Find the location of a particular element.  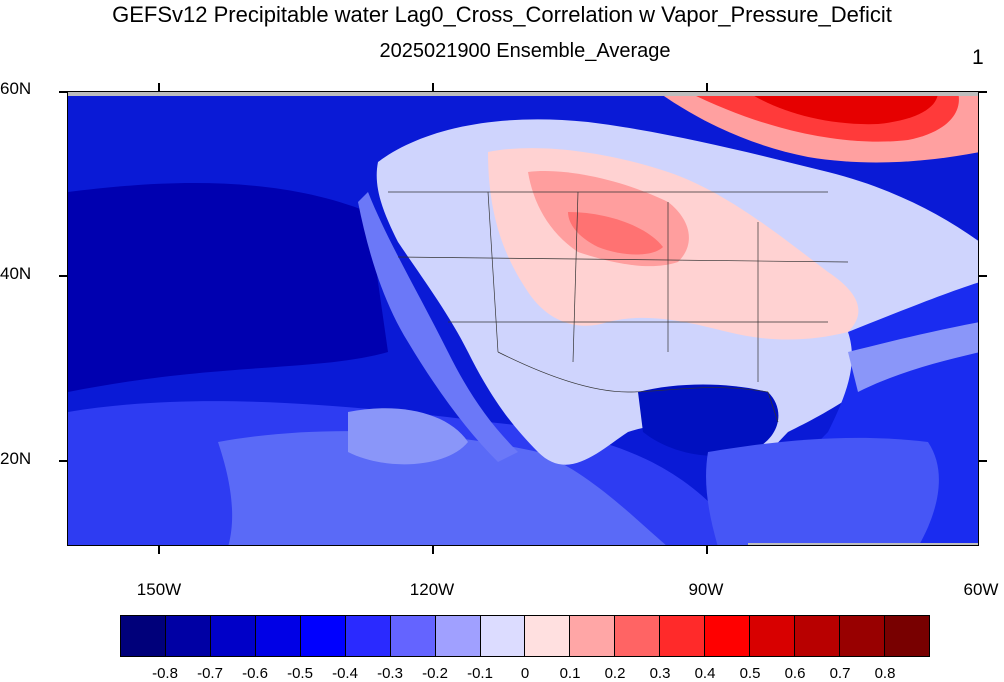

colorbar-label: -0.1 is located at coordinates (480, 673).